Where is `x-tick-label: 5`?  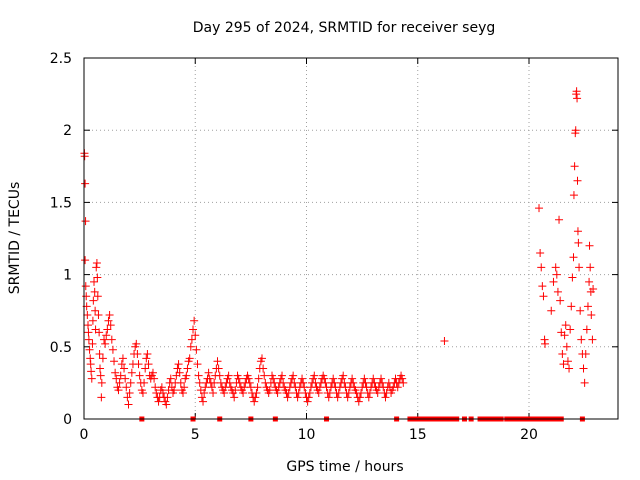
x-tick-label: 5 is located at coordinates (195, 435).